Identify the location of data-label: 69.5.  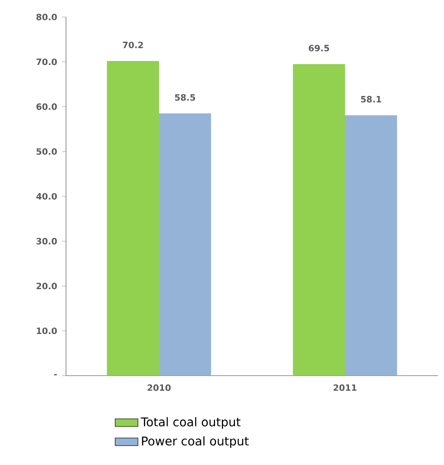
(319, 48).